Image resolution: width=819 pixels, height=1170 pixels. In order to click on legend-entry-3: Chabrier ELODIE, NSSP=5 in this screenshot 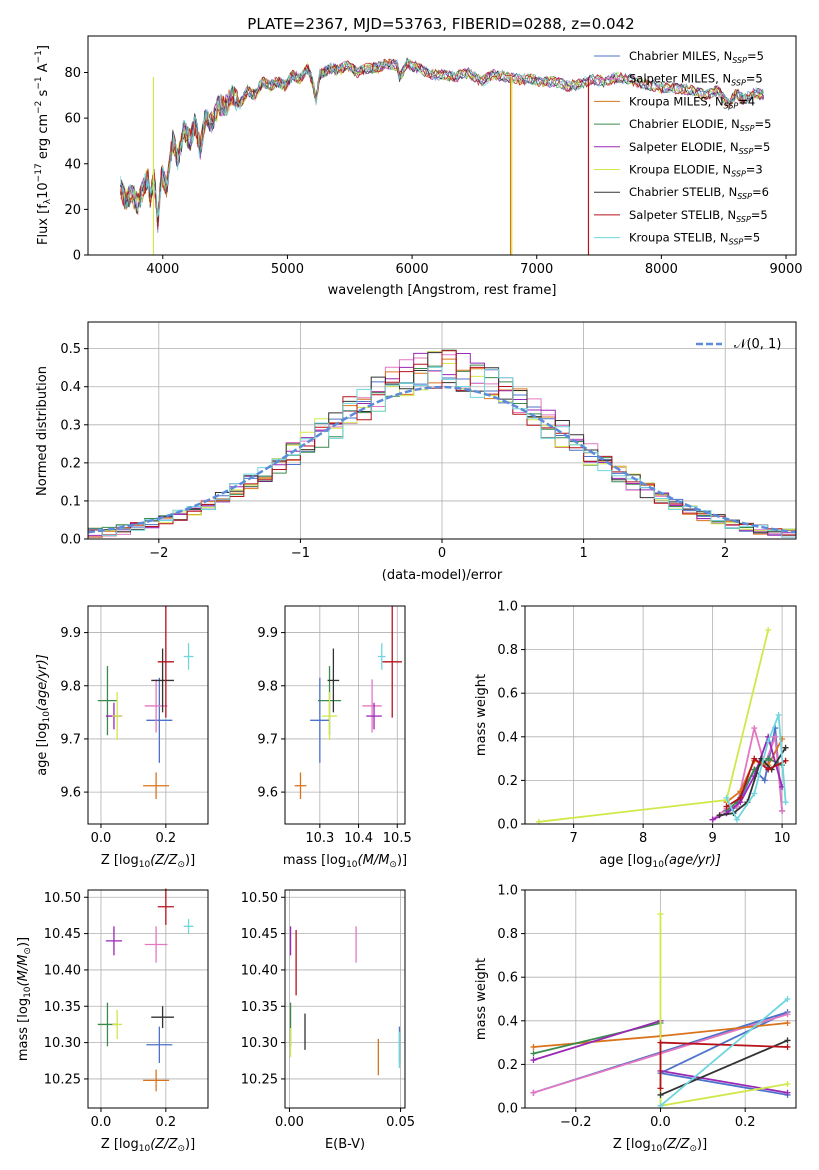, I will do `click(700, 125)`.